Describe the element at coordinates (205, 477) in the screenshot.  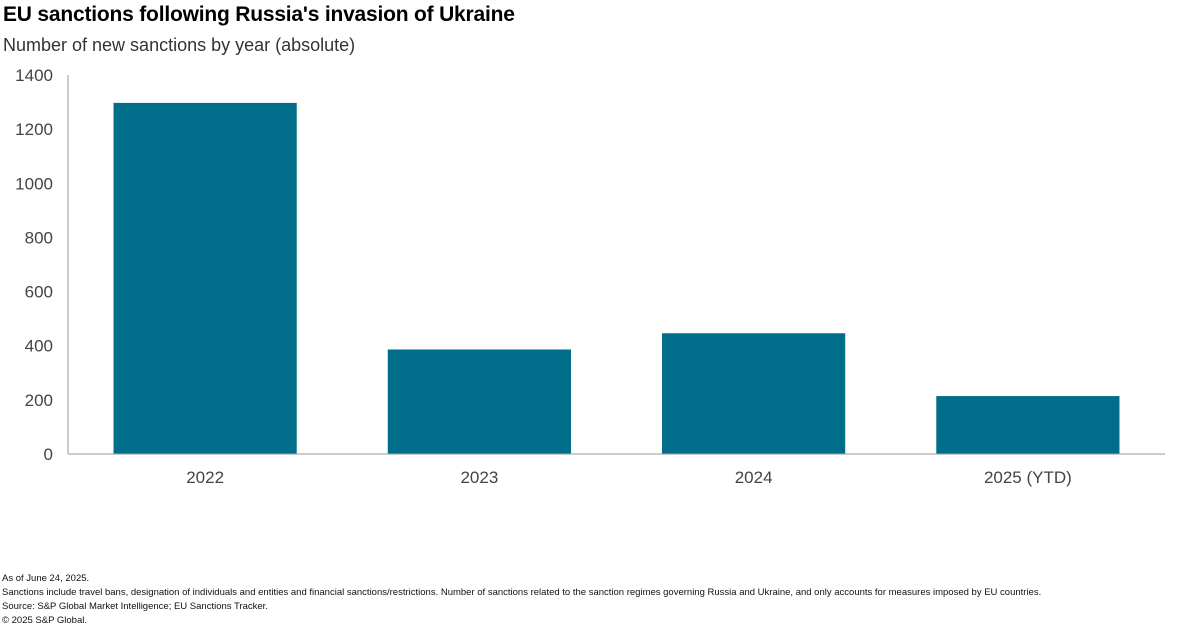
I see `x-tick-label: 2022` at that location.